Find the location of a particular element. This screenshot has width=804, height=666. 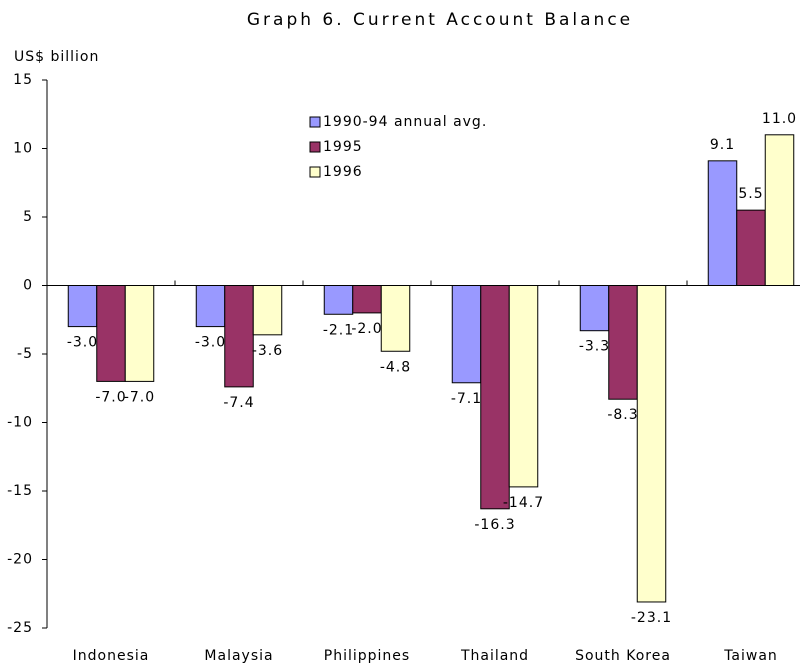

value-label: -4.8 is located at coordinates (395, 367).